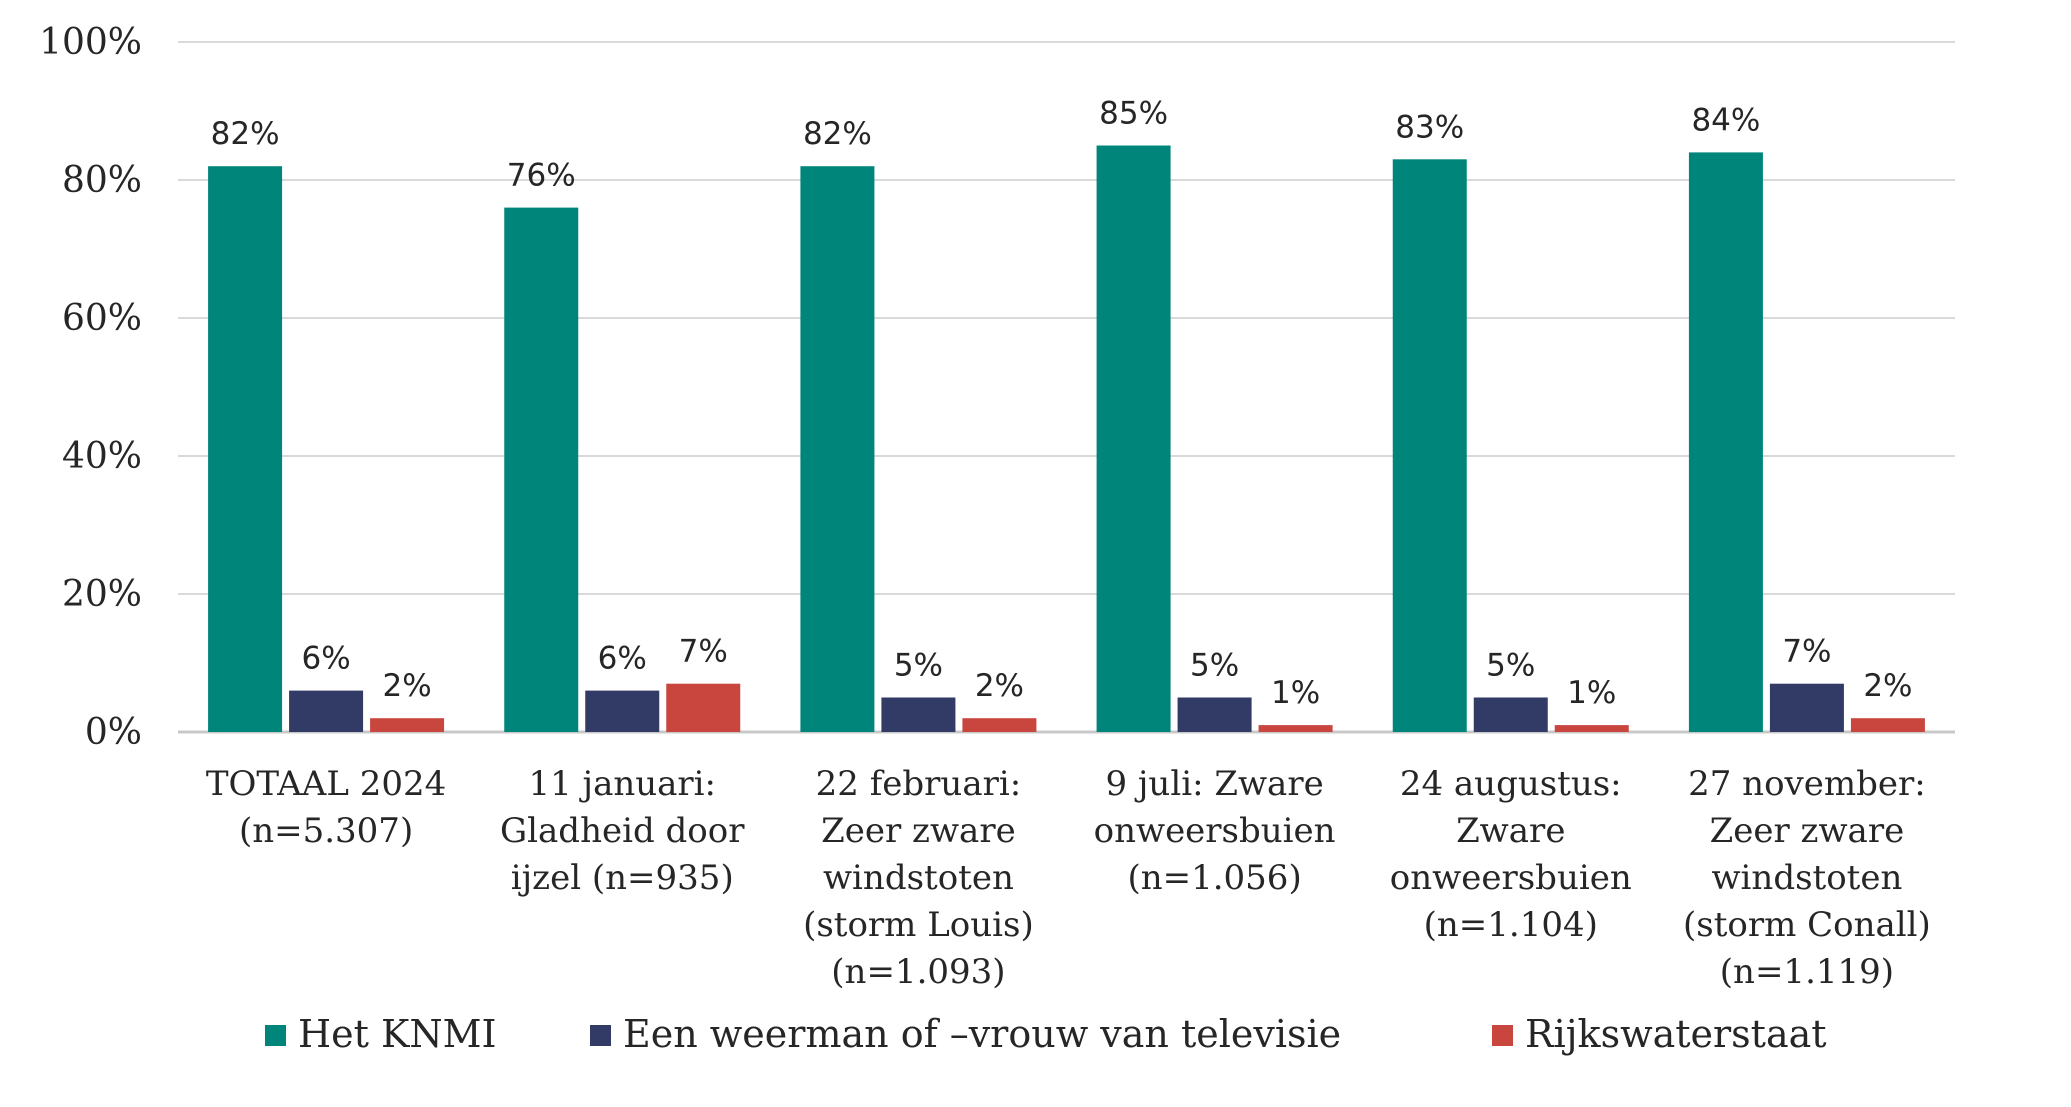  I want to click on category-label-line: (n=5.307), so click(326, 831).